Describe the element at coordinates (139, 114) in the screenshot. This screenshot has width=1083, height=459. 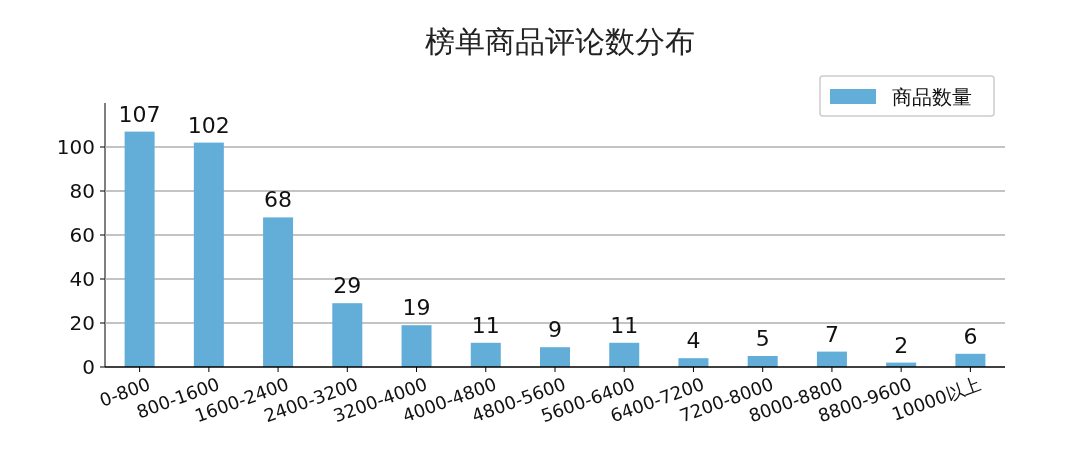
I see `data-label: 107` at that location.